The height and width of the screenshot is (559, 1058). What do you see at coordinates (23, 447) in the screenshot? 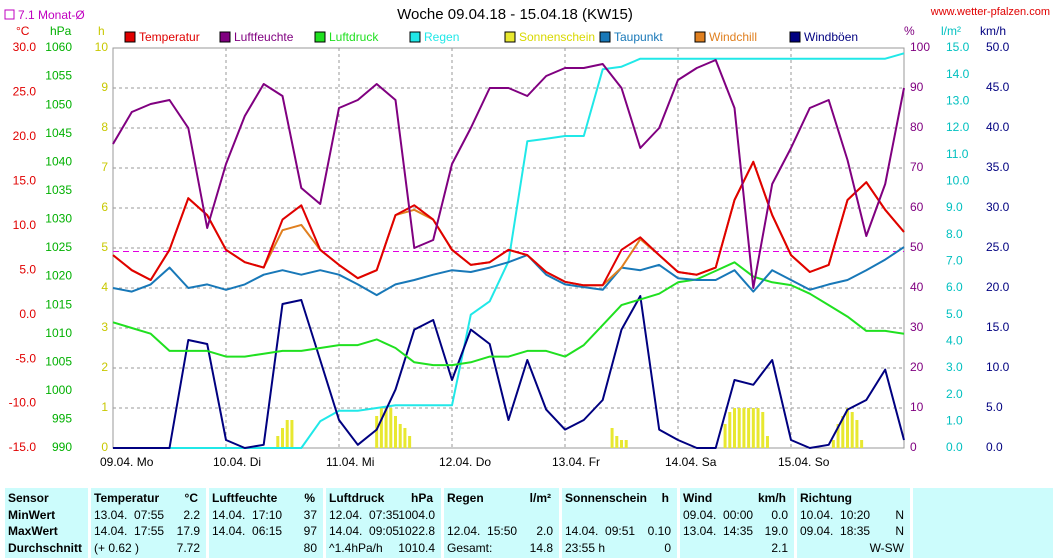
I see `y-tick-label: -15.0` at bounding box center [23, 447].